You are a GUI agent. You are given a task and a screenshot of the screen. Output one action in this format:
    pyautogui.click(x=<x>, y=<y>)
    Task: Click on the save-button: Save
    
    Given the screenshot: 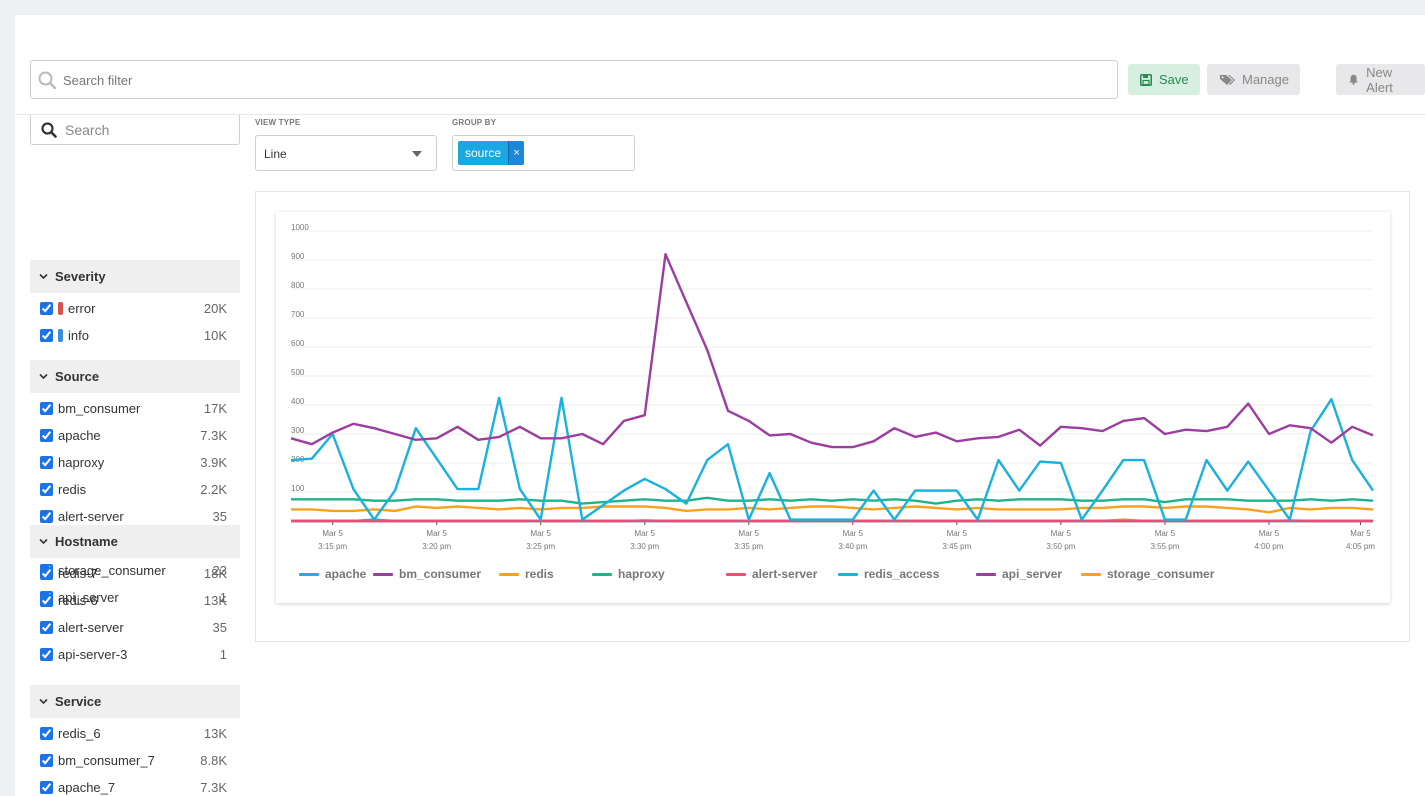 What is the action you would take?
    pyautogui.click(x=1164, y=79)
    